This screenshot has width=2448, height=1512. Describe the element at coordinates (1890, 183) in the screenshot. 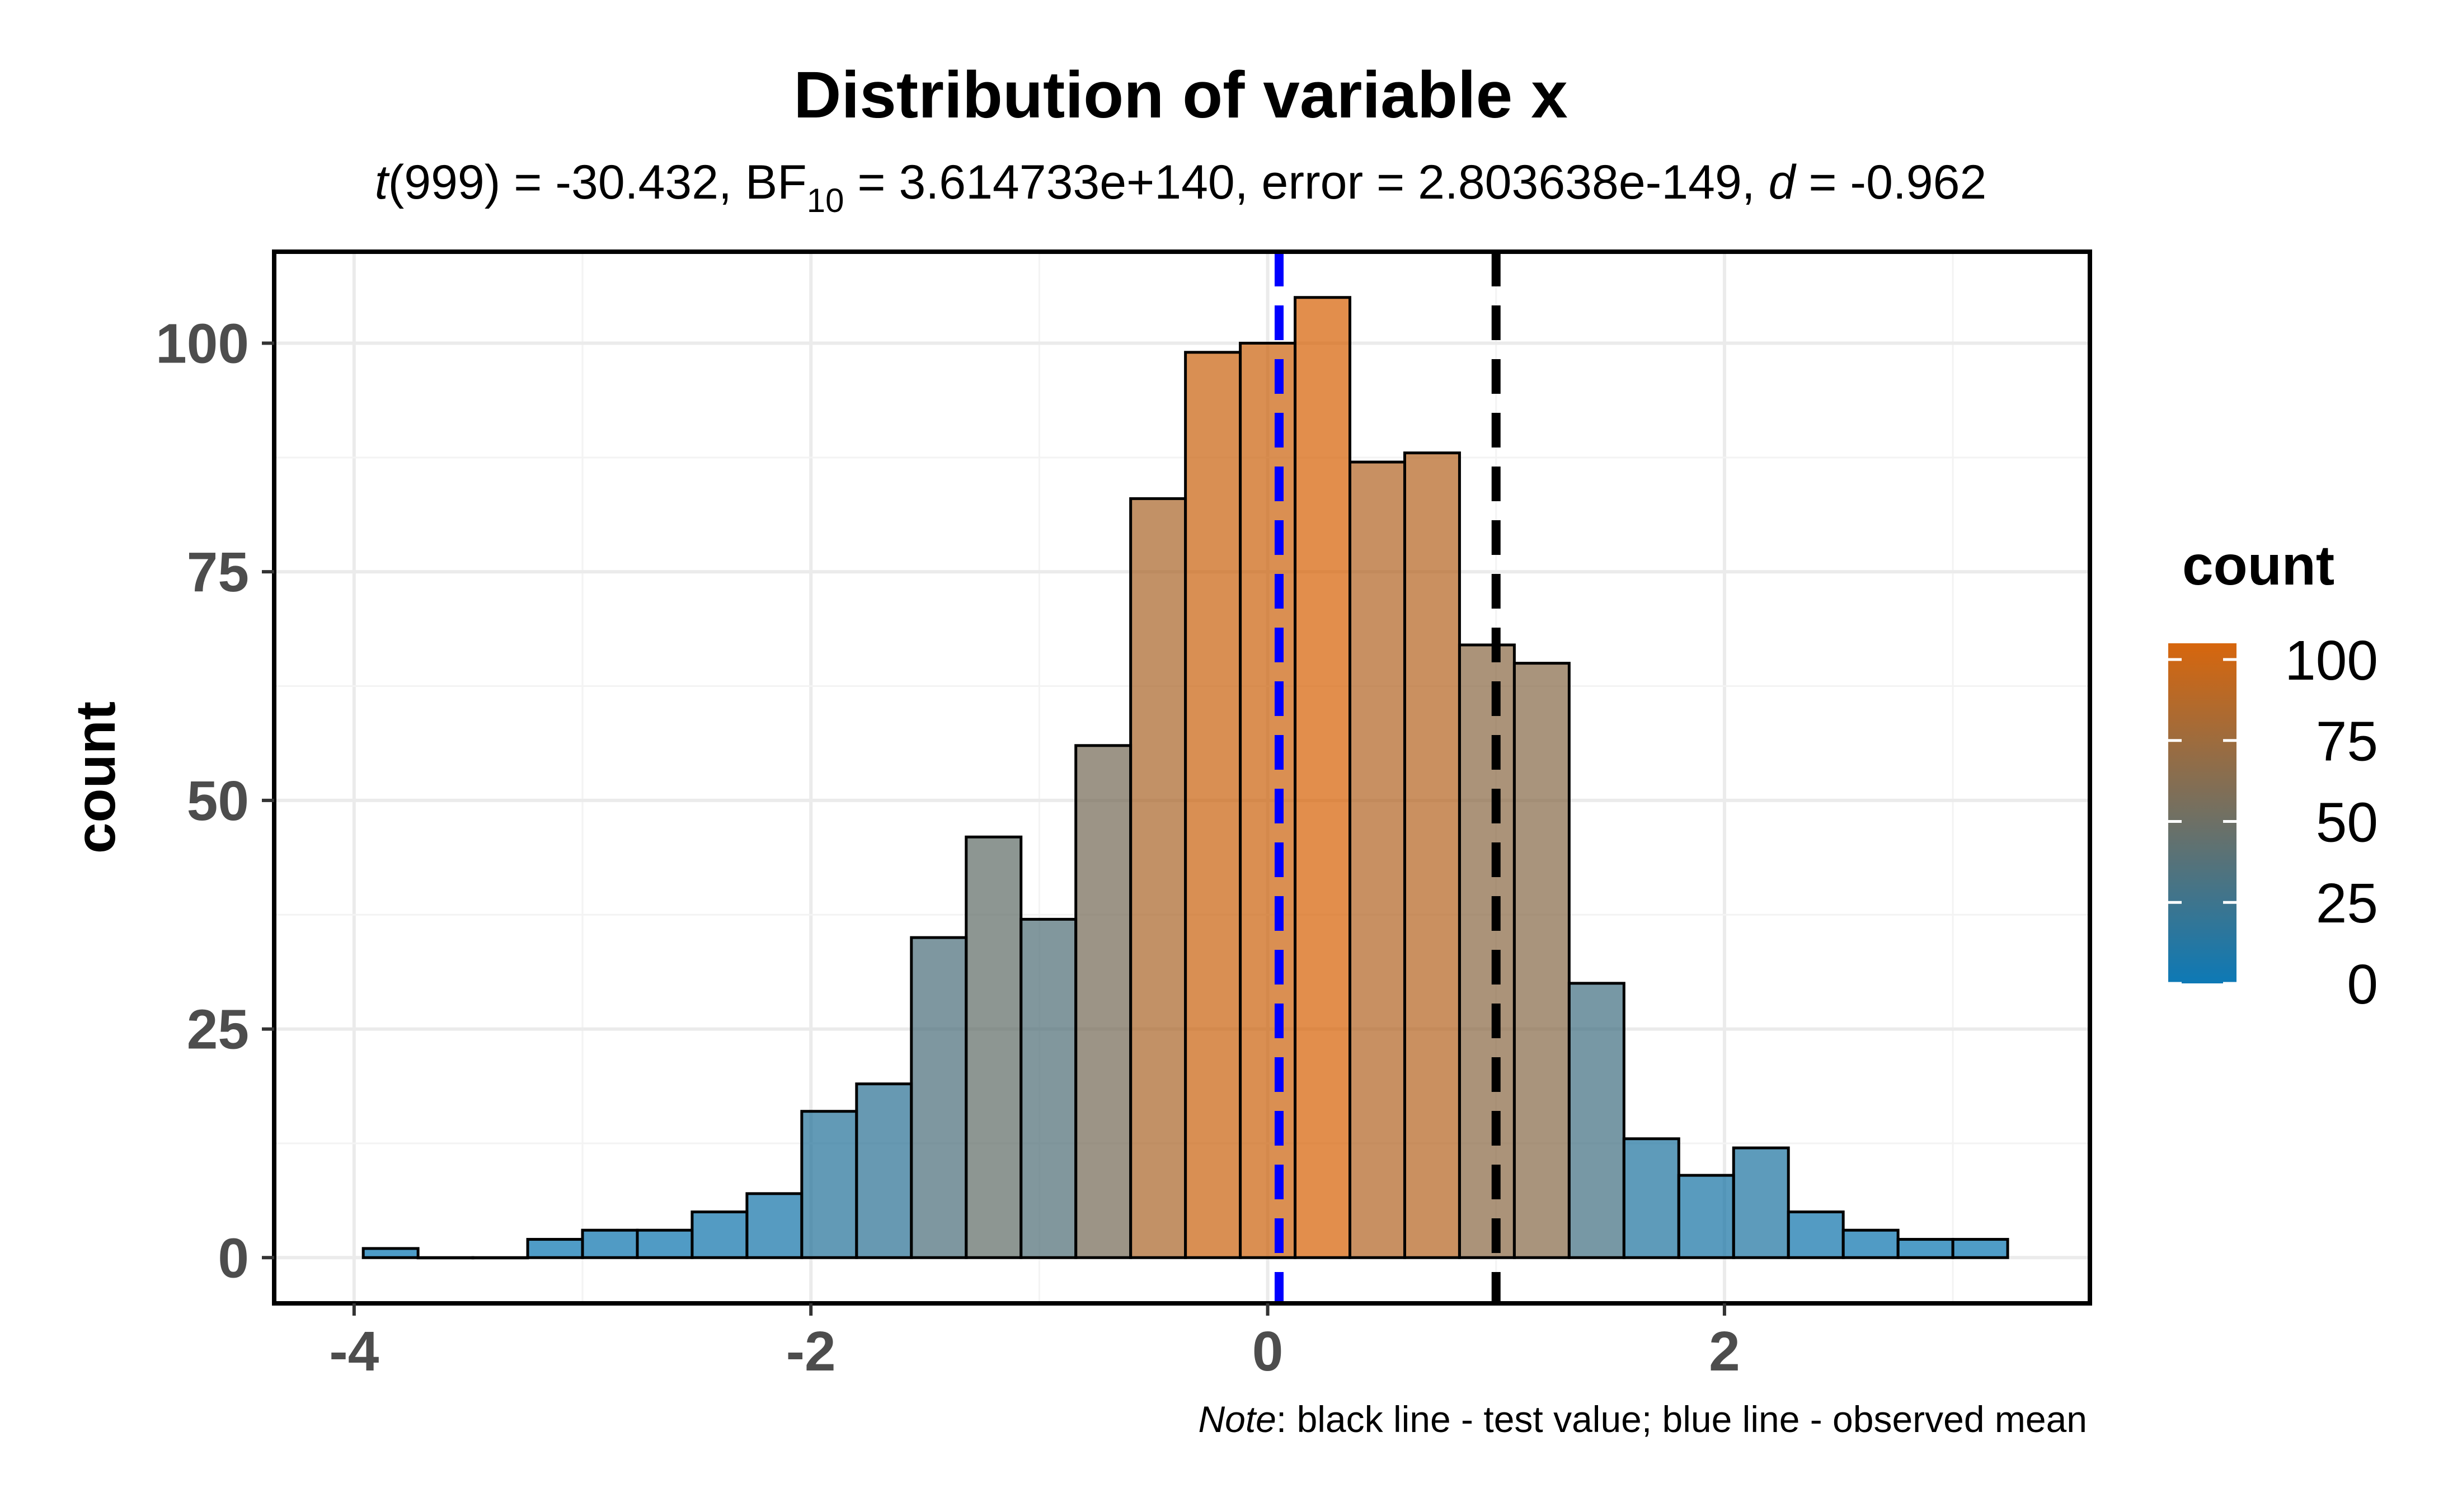

I see `subtitle-d-value: = -0.962` at that location.